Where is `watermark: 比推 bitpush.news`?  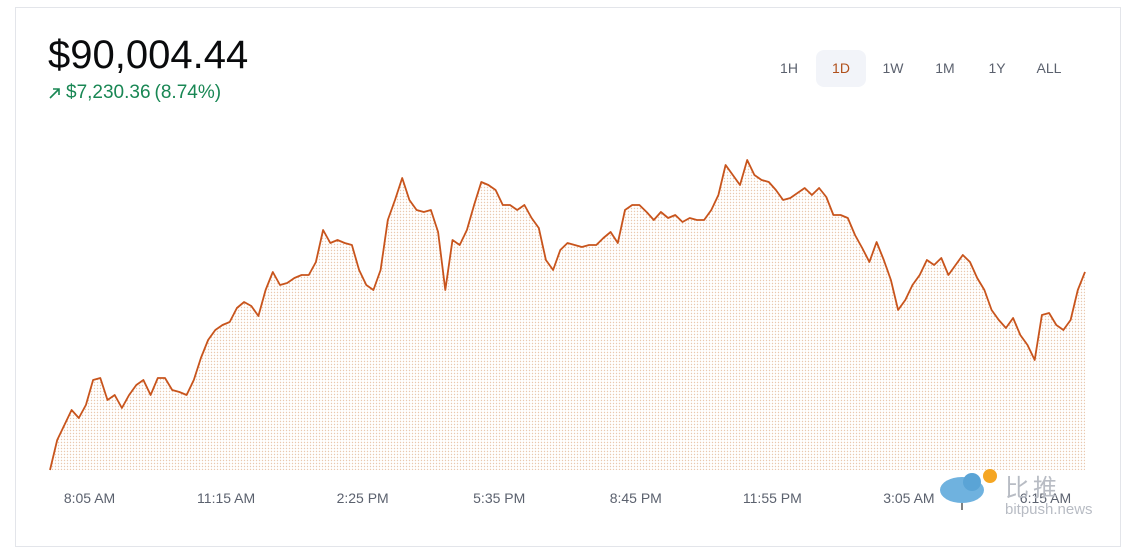 watermark: 比推 bitpush.news is located at coordinates (1049, 493).